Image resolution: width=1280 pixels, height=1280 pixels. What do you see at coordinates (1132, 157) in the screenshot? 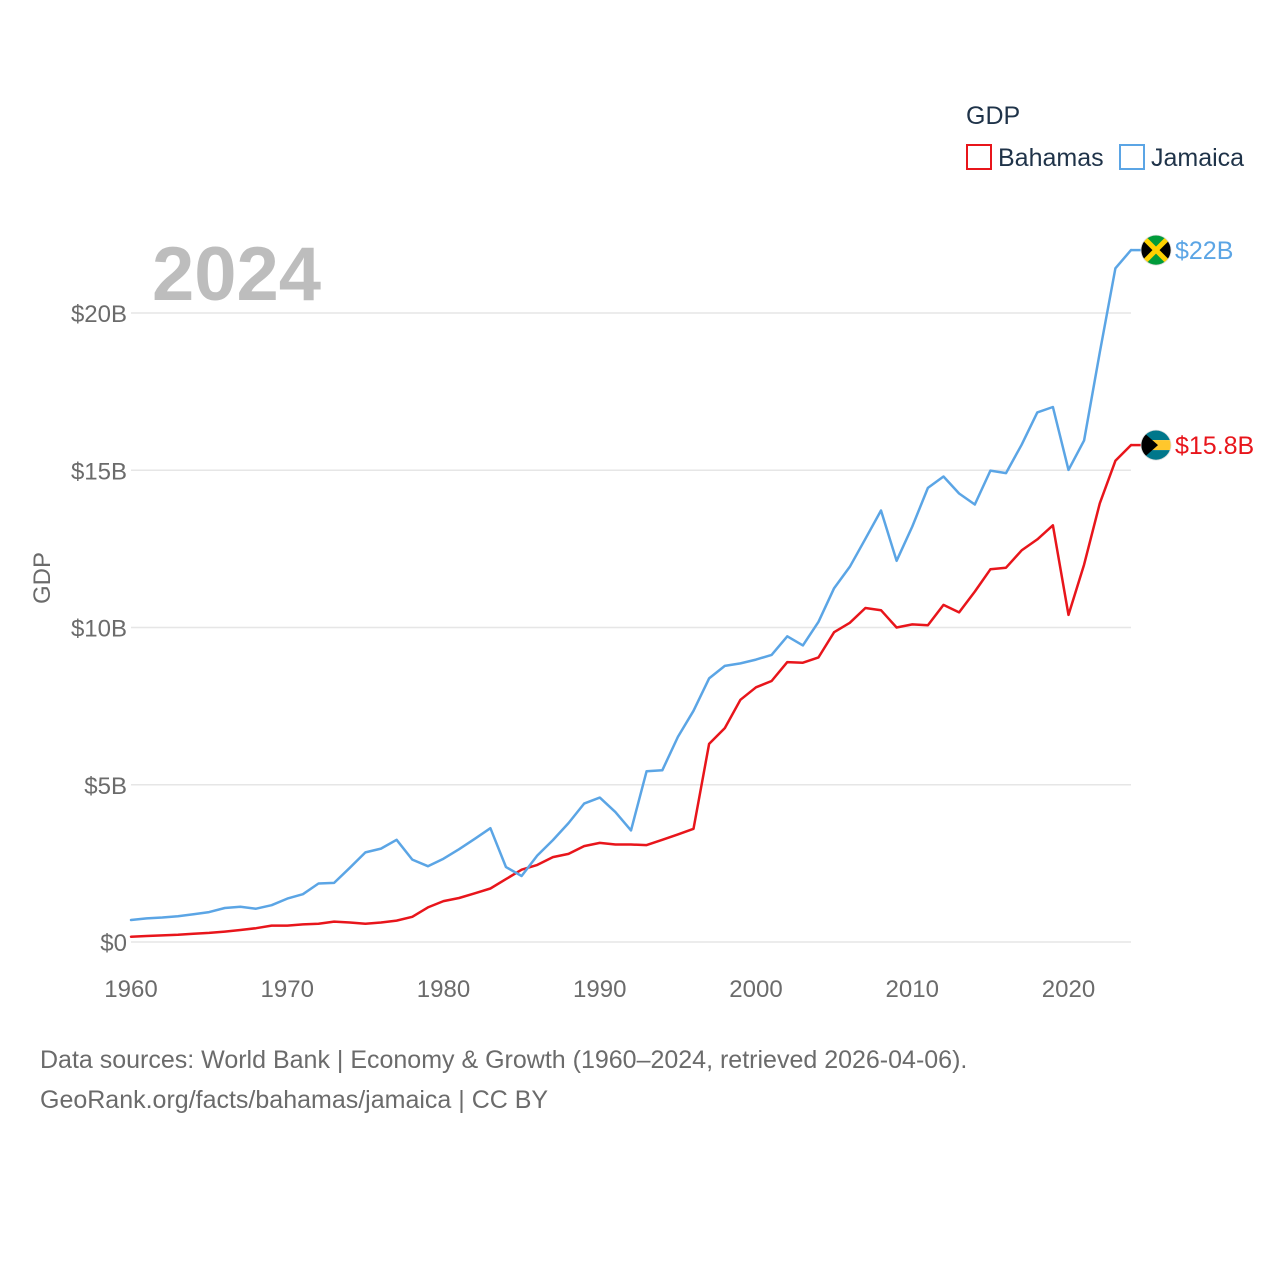
I see `legend-swatch-jamaica` at bounding box center [1132, 157].